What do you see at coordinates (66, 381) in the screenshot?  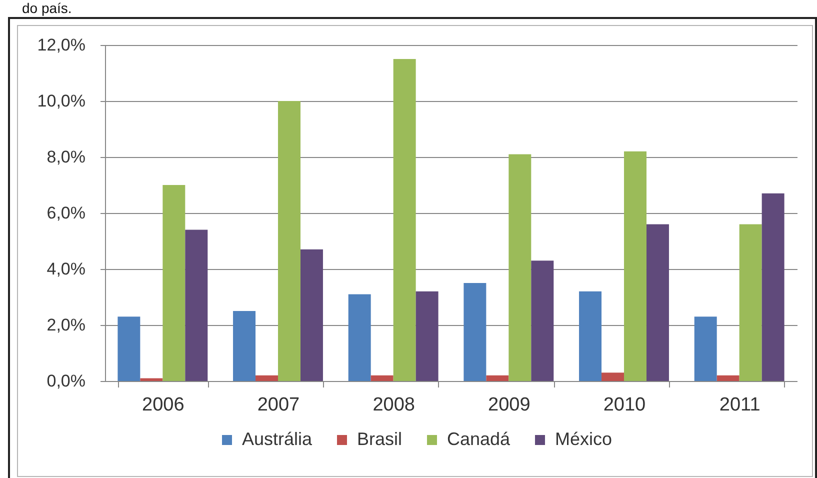 I see `y-tick-label: 0,0%` at bounding box center [66, 381].